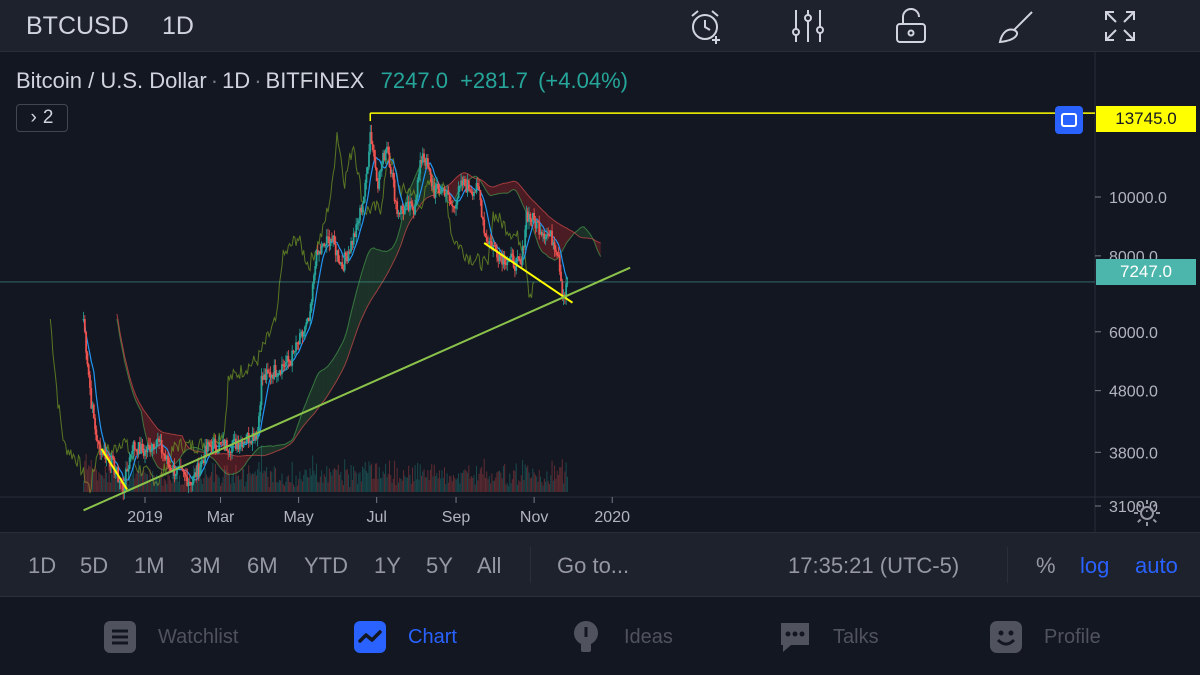 The width and height of the screenshot is (1200, 675). I want to click on nav-ideas: Ideas, so click(620, 637).